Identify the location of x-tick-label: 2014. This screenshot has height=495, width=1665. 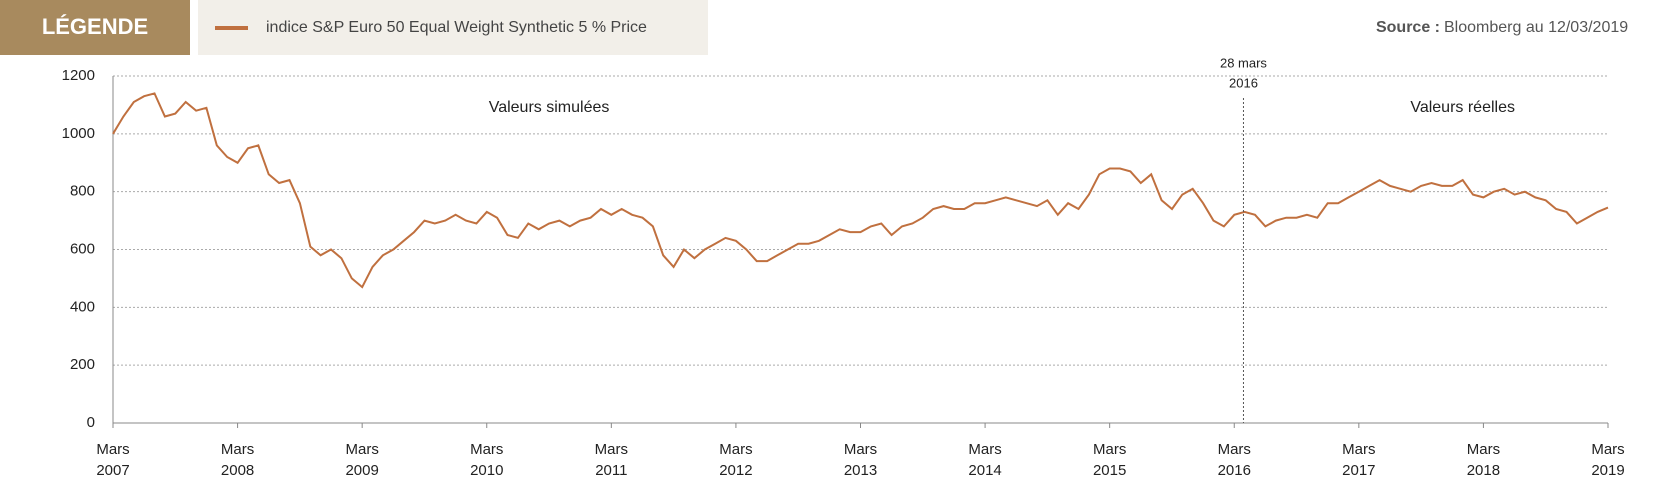
(984, 470).